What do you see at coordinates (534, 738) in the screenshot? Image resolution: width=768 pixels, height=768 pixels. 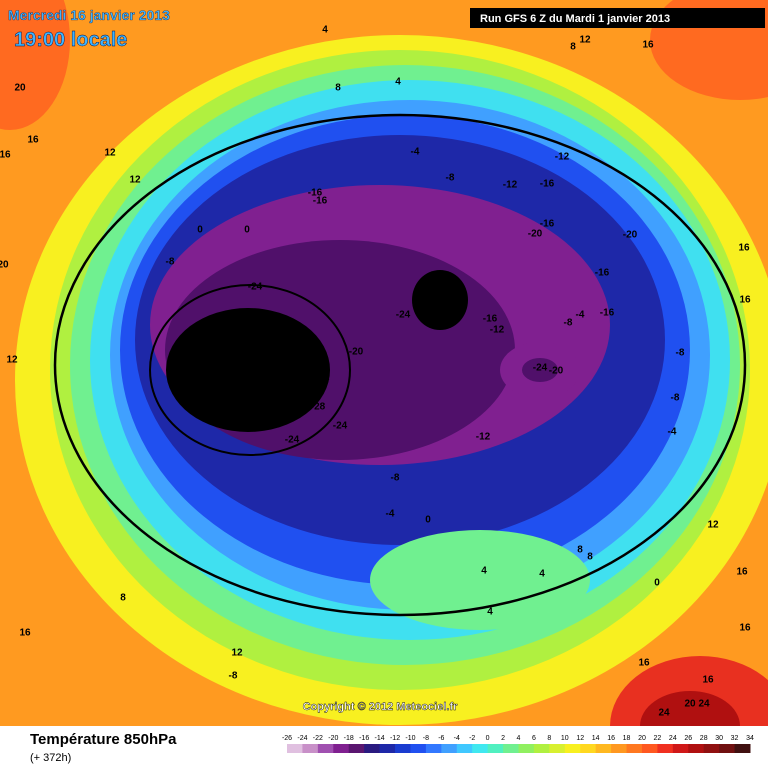 I see `colorbar-tick-label: 6` at bounding box center [534, 738].